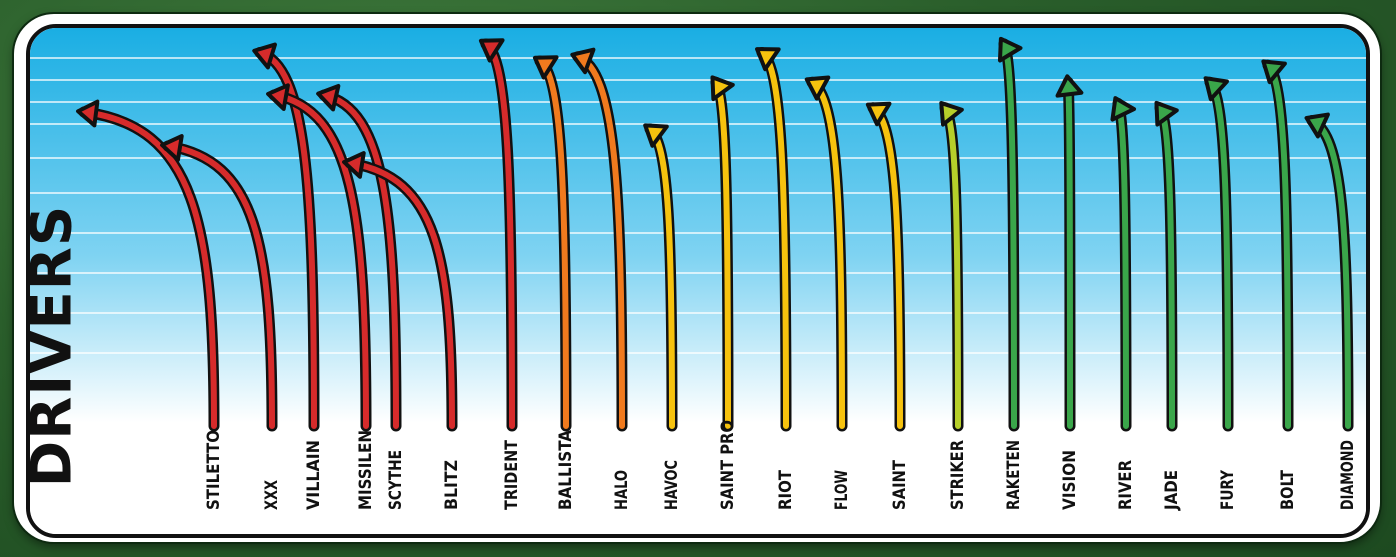  I want to click on series-label: RIOT, so click(786, 489).